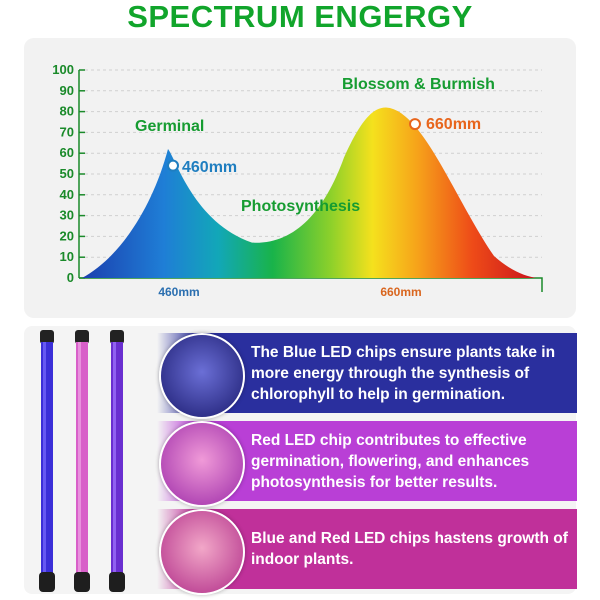  I want to click on y-tick-label: 70, so click(67, 131).